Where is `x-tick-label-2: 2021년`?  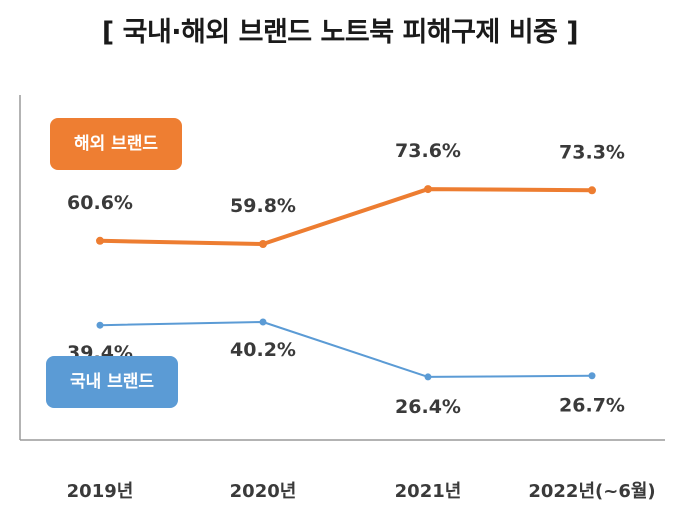
x-tick-label-2: 2021년 is located at coordinates (428, 491).